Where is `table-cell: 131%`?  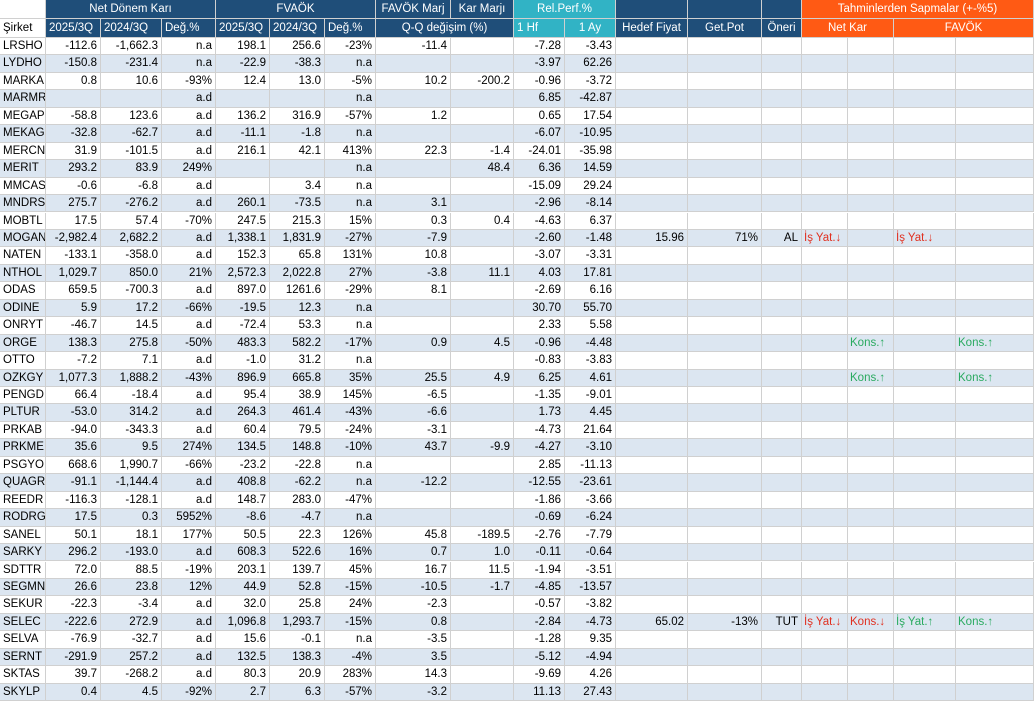 table-cell: 131% is located at coordinates (350, 256).